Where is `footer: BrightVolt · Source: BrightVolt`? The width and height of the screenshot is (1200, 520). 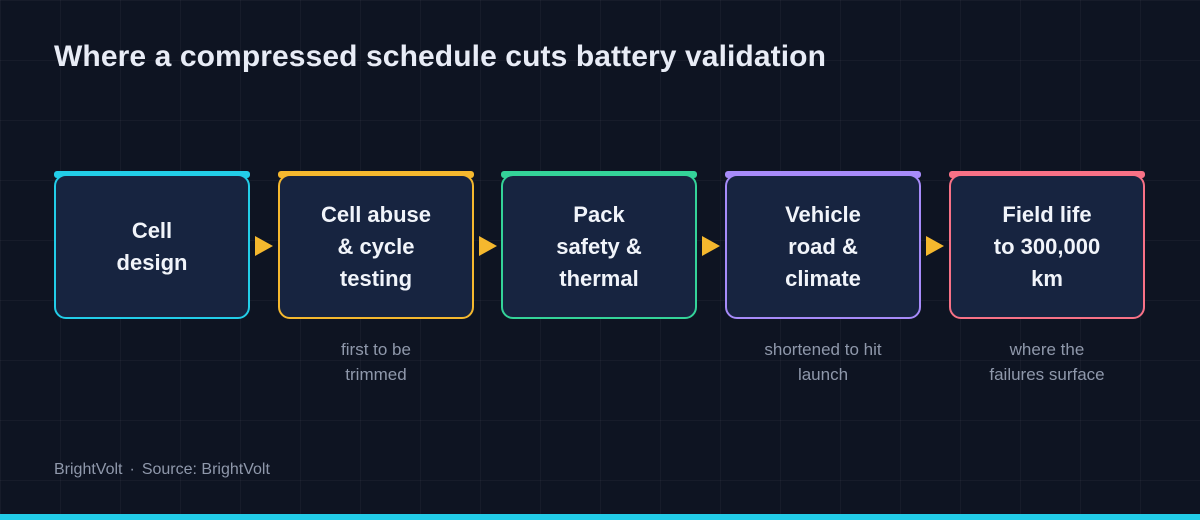 footer: BrightVolt · Source: BrightVolt is located at coordinates (162, 470).